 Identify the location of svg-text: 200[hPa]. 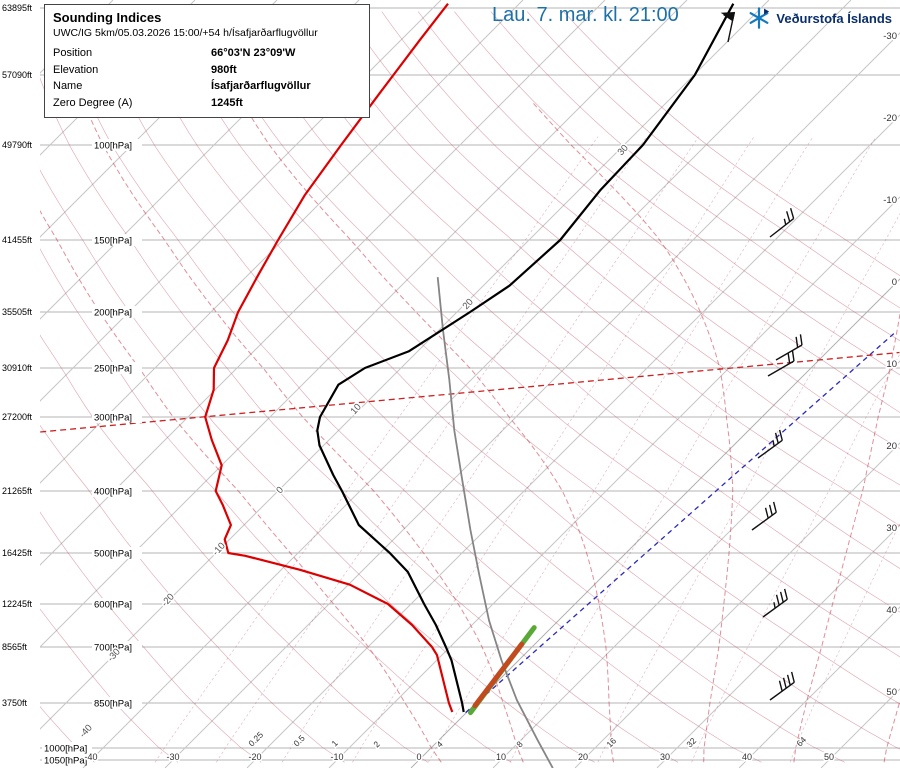
(113, 313).